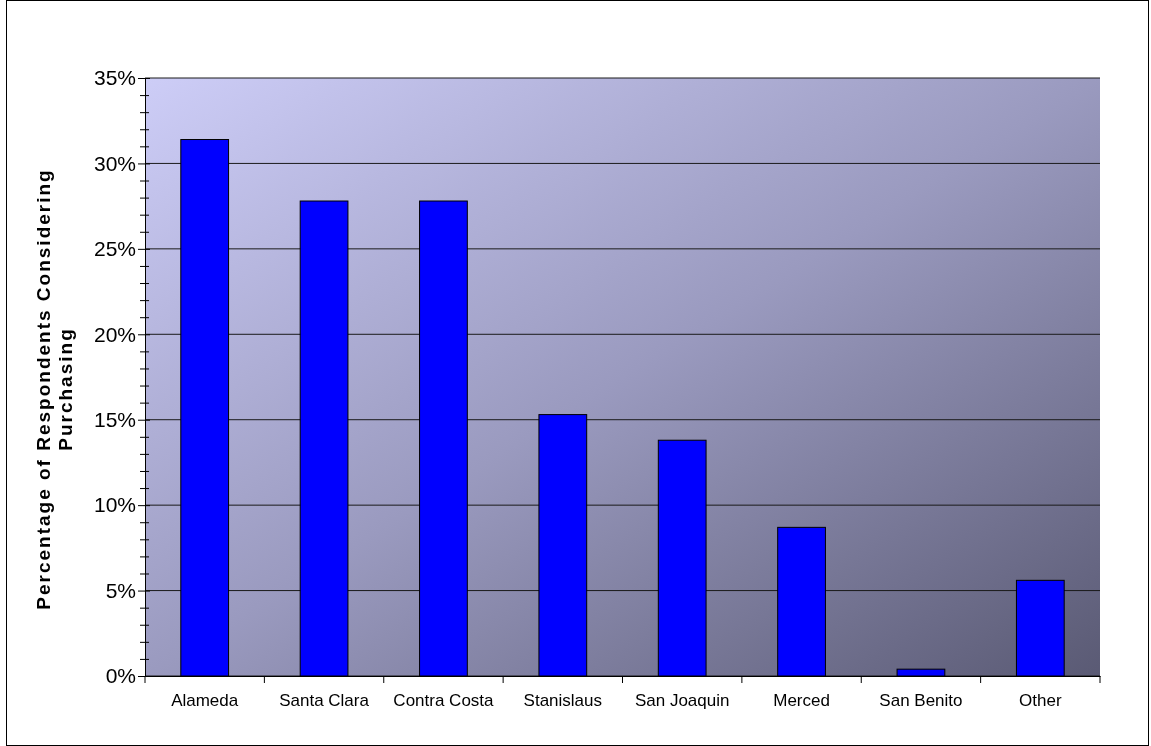 The height and width of the screenshot is (746, 1151). I want to click on y-tick-label: 35%, so click(114, 78).